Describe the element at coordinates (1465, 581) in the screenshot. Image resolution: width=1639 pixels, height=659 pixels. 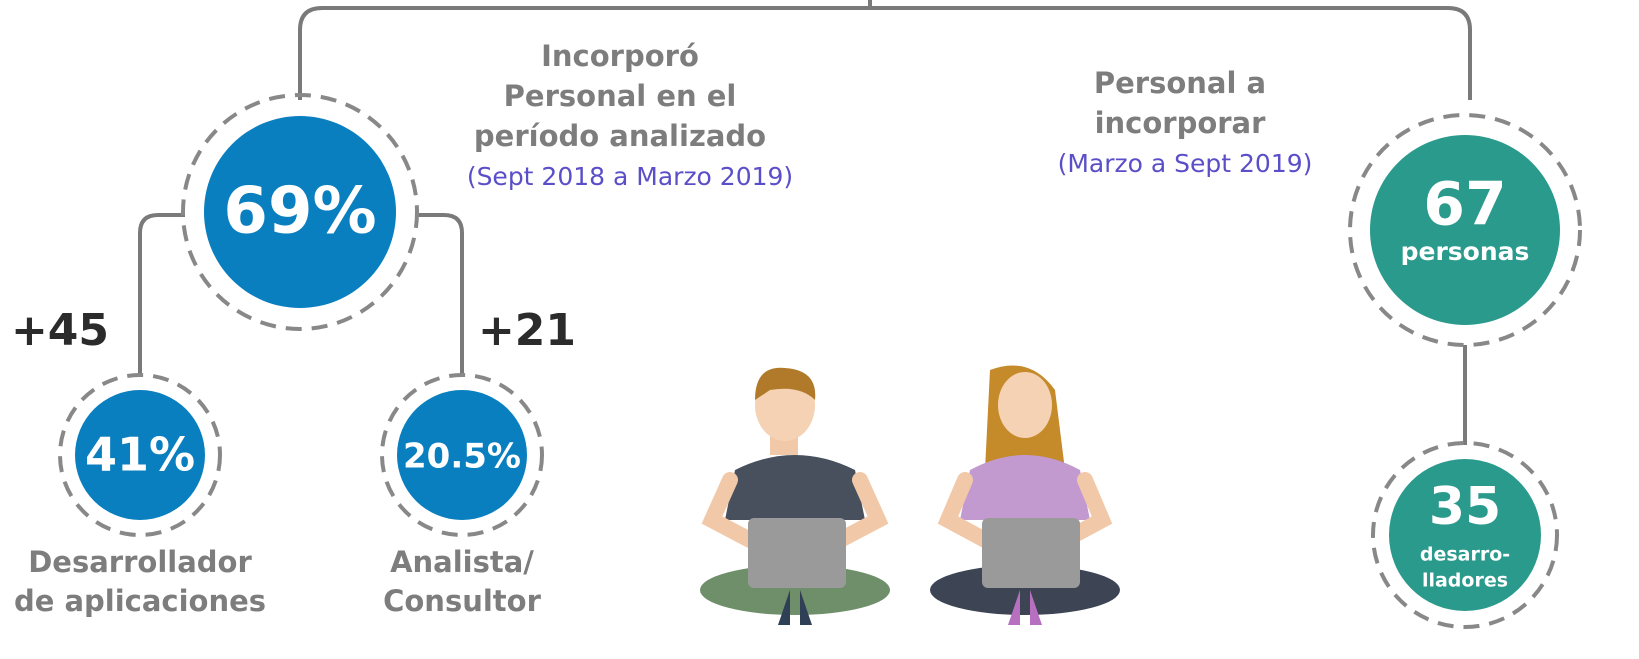
I see `sub-unit: lladores` at that location.